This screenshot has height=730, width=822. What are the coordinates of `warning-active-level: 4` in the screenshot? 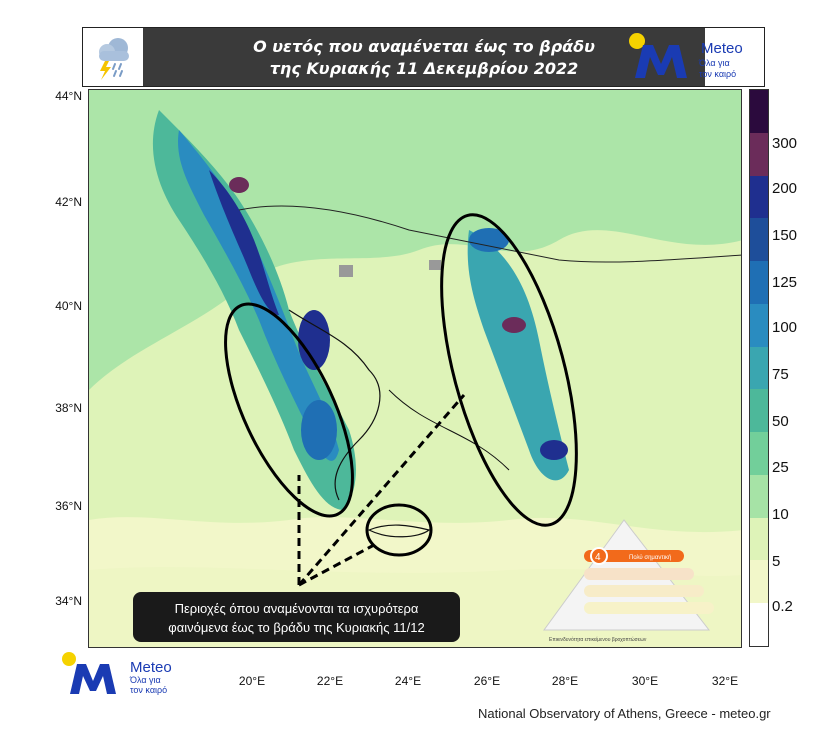 It's located at (598, 557).